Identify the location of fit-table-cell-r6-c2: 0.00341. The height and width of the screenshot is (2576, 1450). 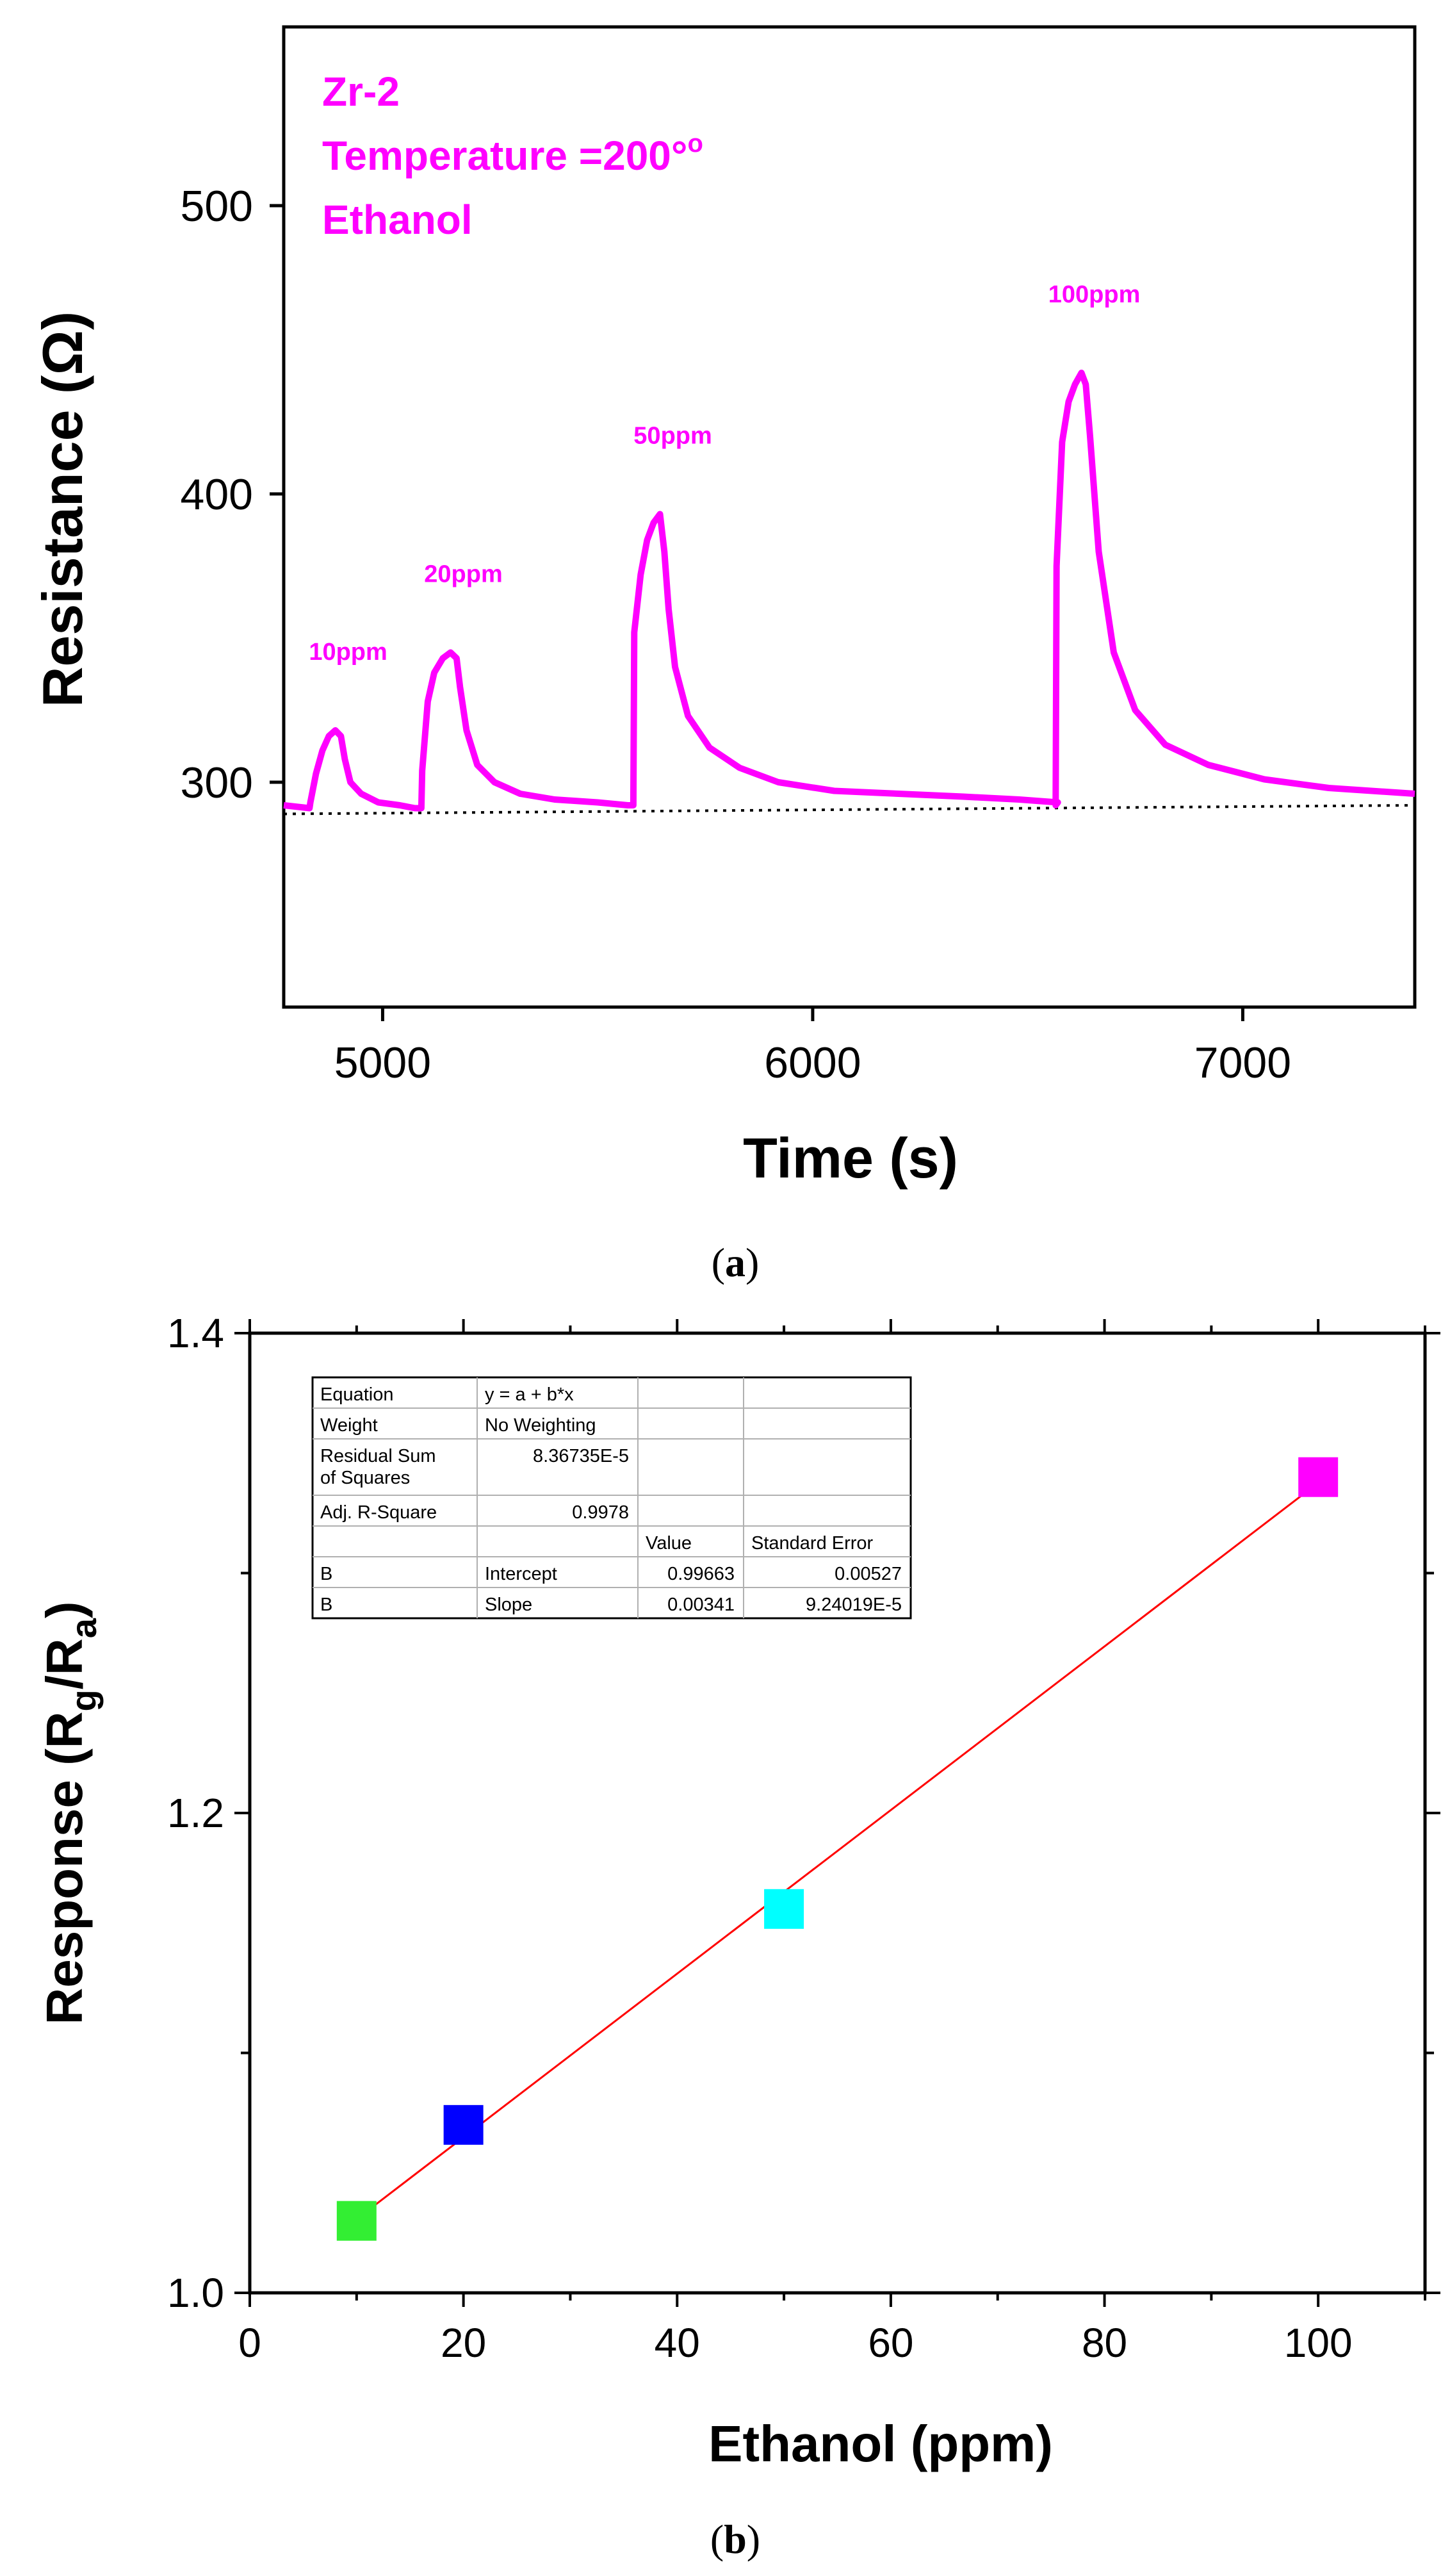
(701, 1605).